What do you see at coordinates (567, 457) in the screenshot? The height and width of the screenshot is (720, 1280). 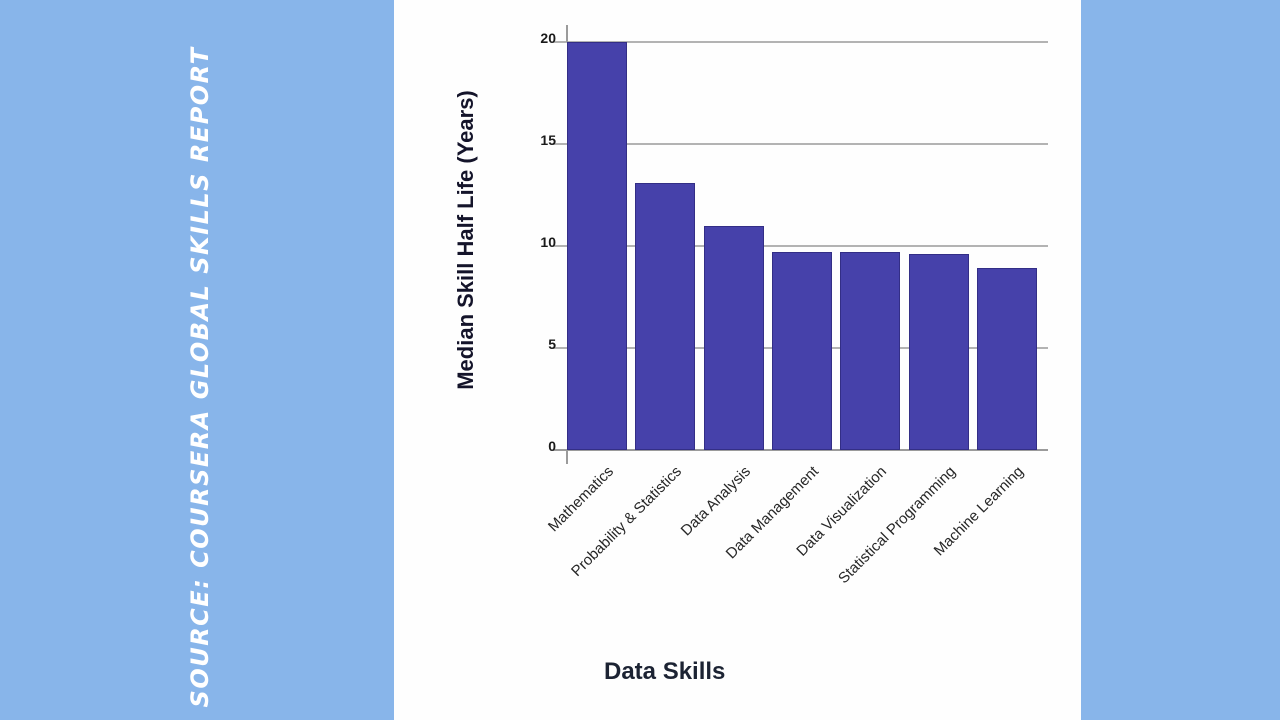 I see `x-axis-origin-tick` at bounding box center [567, 457].